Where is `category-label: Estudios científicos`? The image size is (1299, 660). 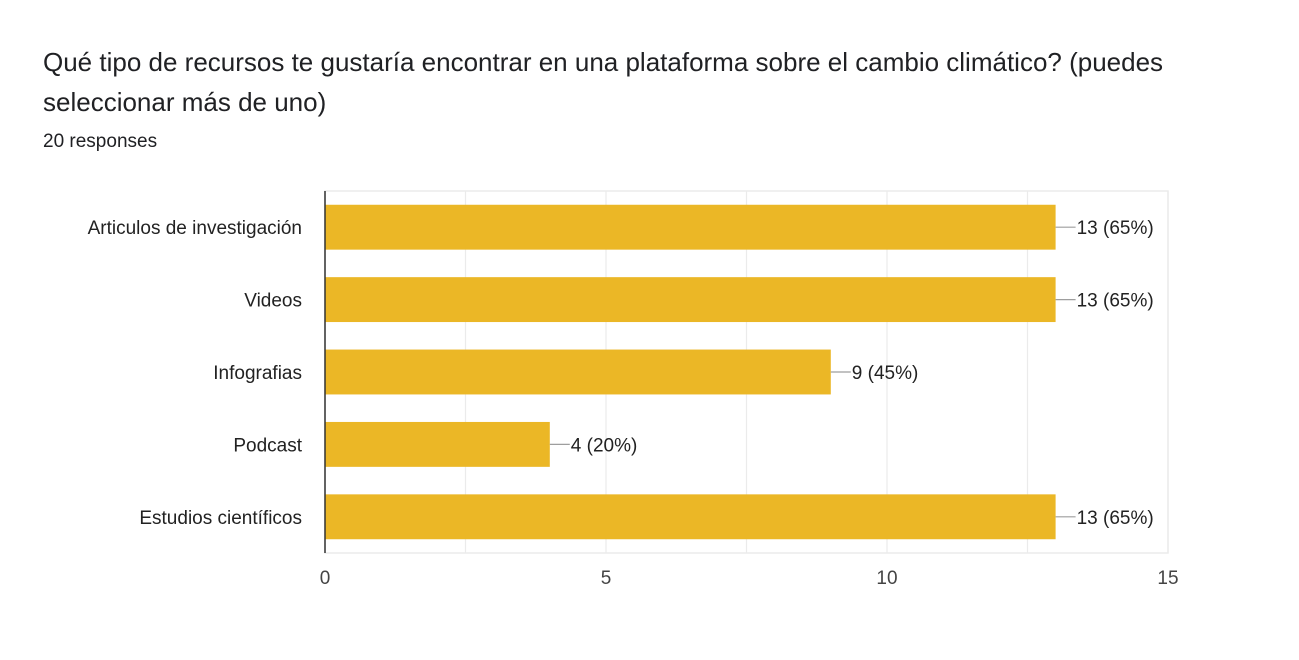 category-label: Estudios científicos is located at coordinates (220, 518).